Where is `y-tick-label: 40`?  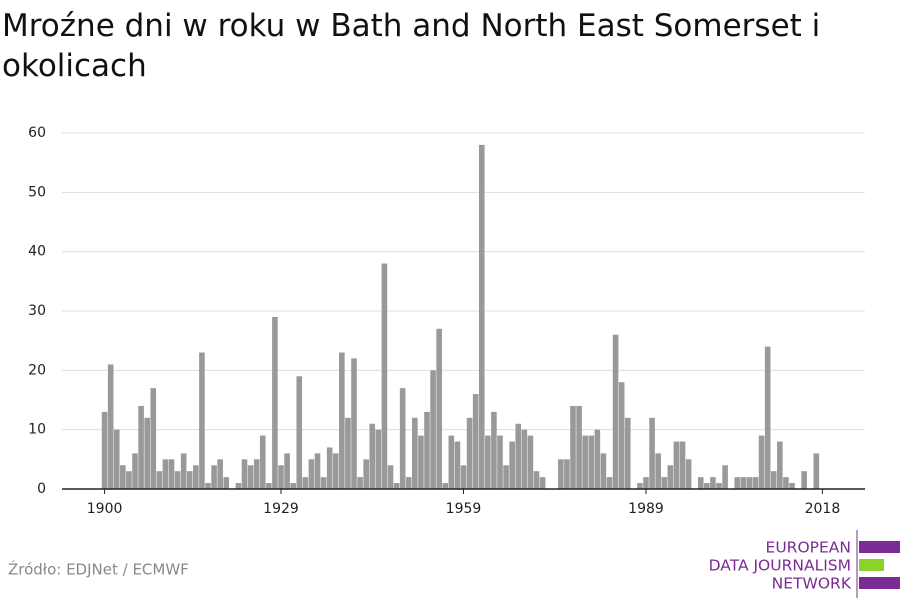 y-tick-label: 40 is located at coordinates (37, 252).